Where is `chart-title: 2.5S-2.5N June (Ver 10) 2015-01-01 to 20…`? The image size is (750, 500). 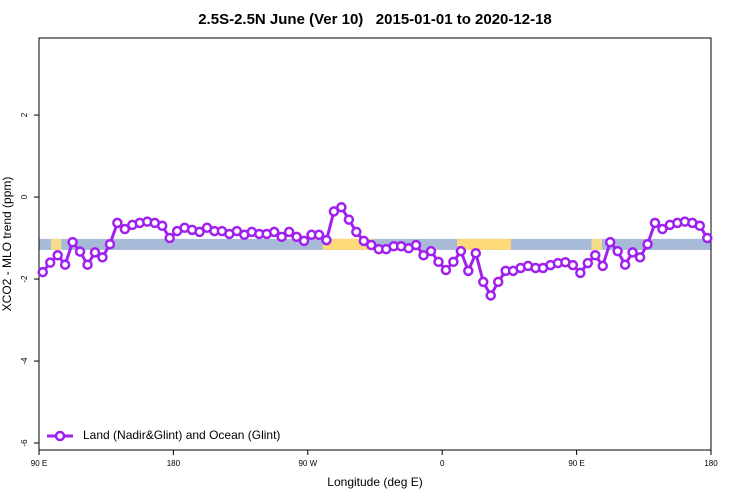
chart-title: 2.5S-2.5N June (Ver 10) 2015-01-01 to 20… is located at coordinates (375, 19).